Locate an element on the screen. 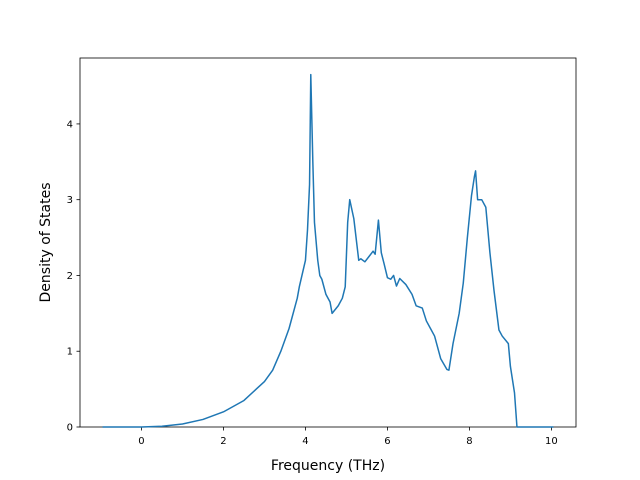 Image resolution: width=640 pixels, height=480 pixels. y-tick-label: 3 is located at coordinates (70, 200).